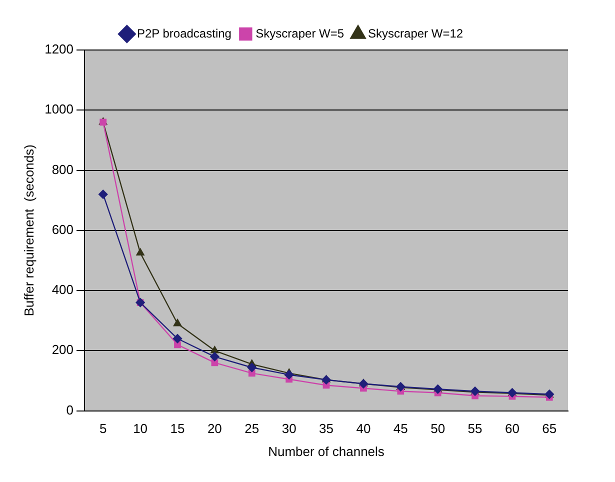 Image resolution: width=615 pixels, height=482 pixels. I want to click on x-tick-label: 20, so click(214, 428).